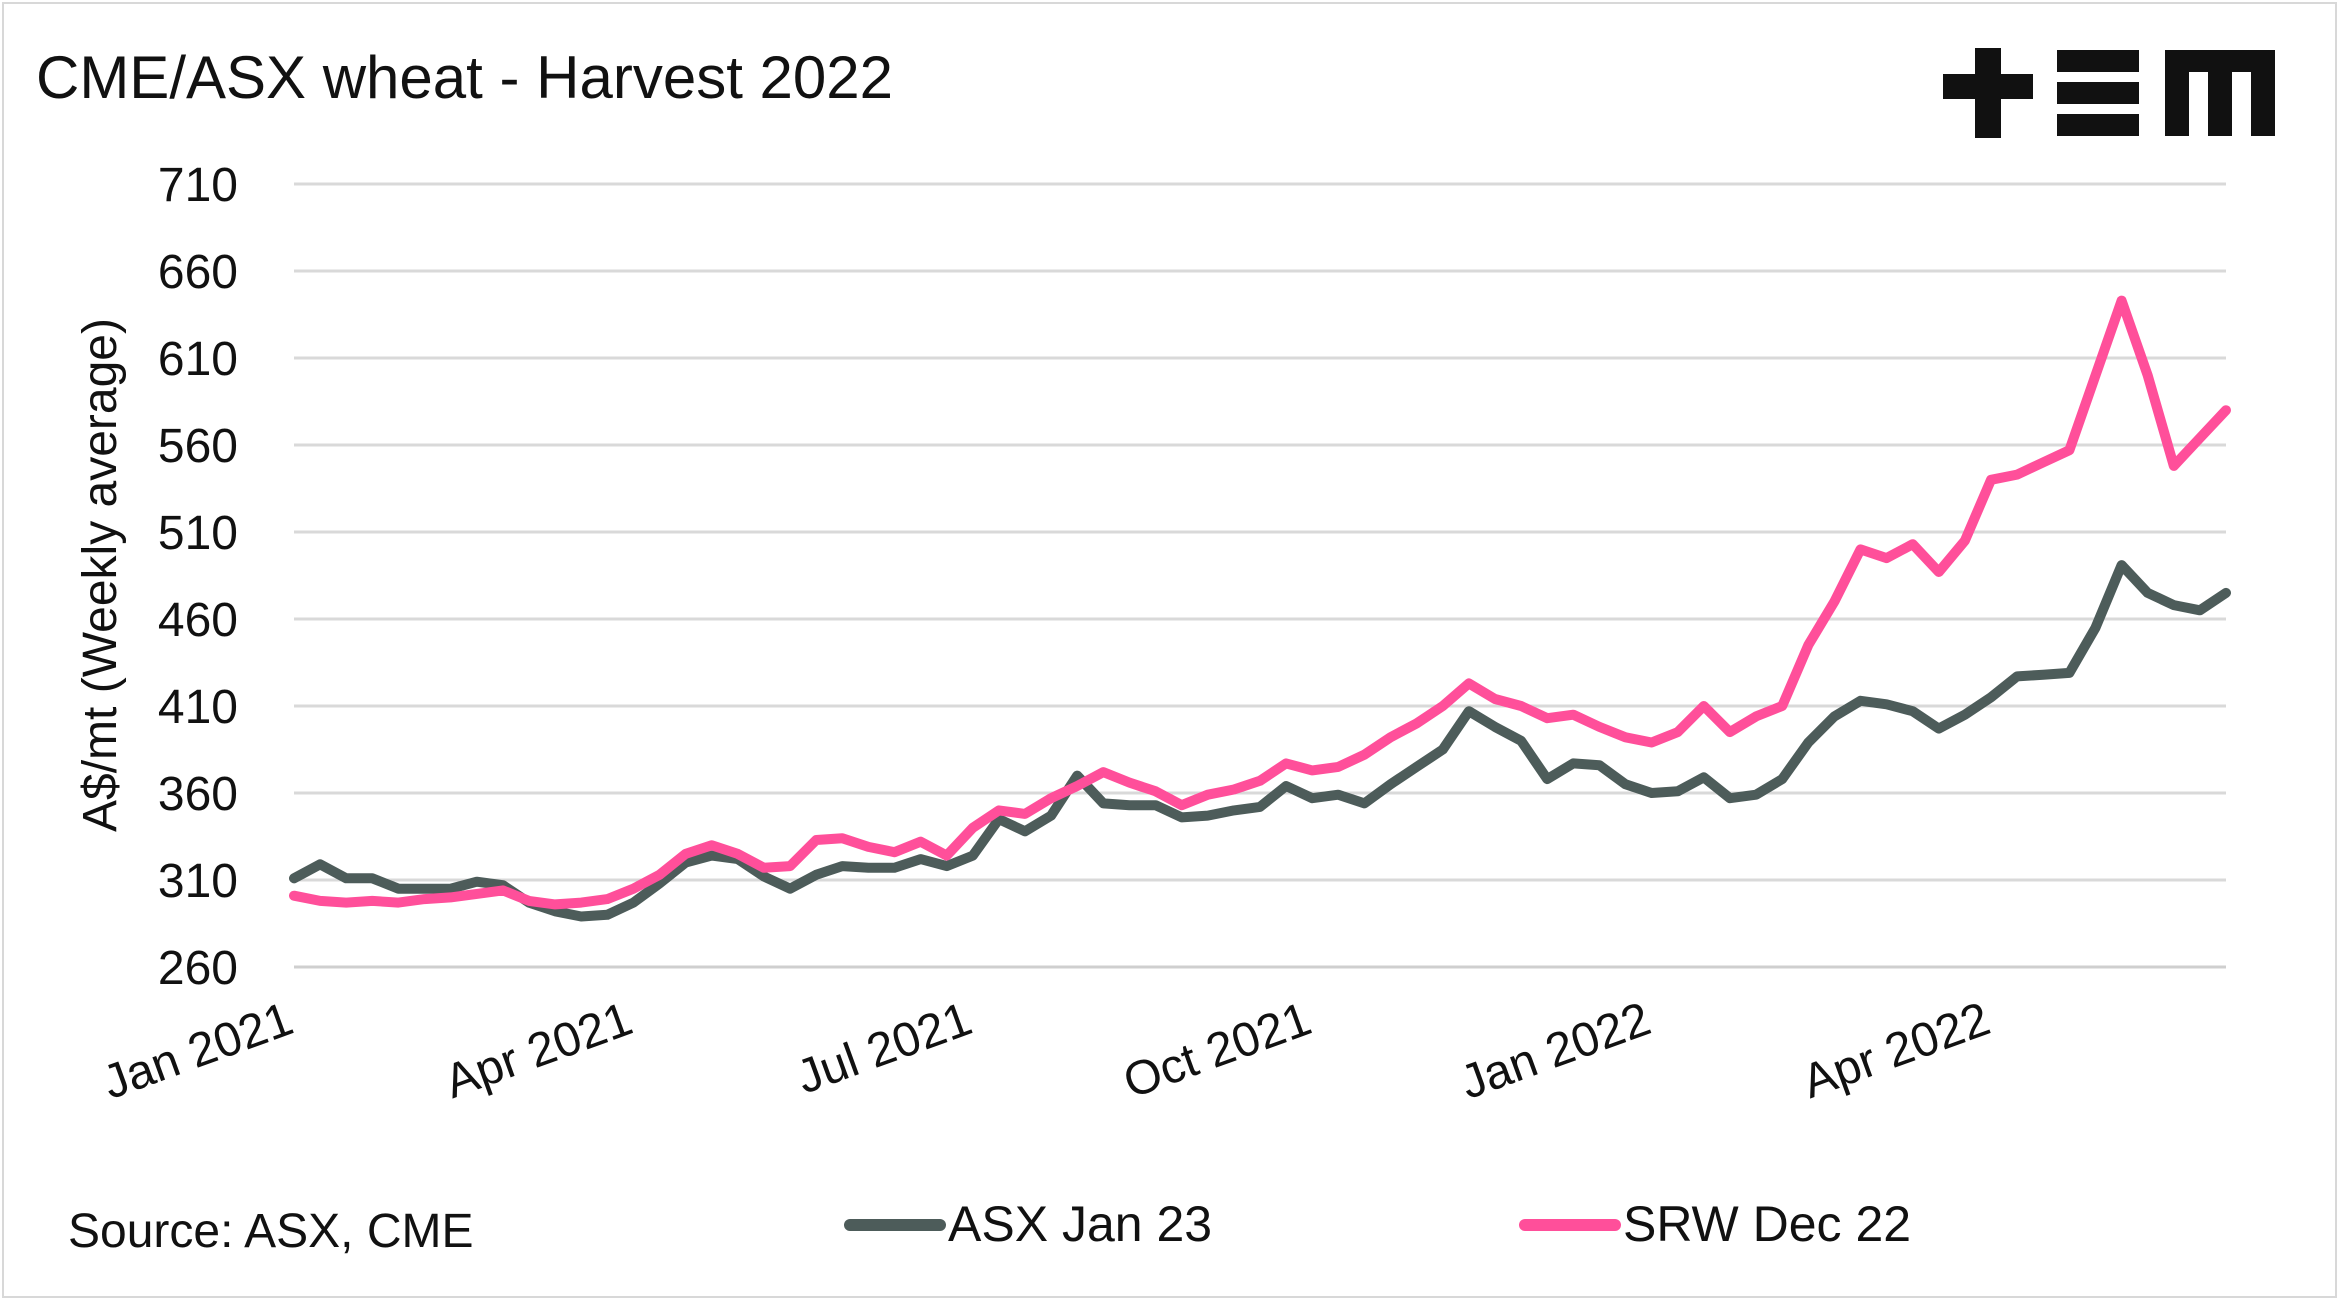 Image resolution: width=2341 pixels, height=1302 pixels. Describe the element at coordinates (2109, 93) in the screenshot. I see `tem-logo` at that location.